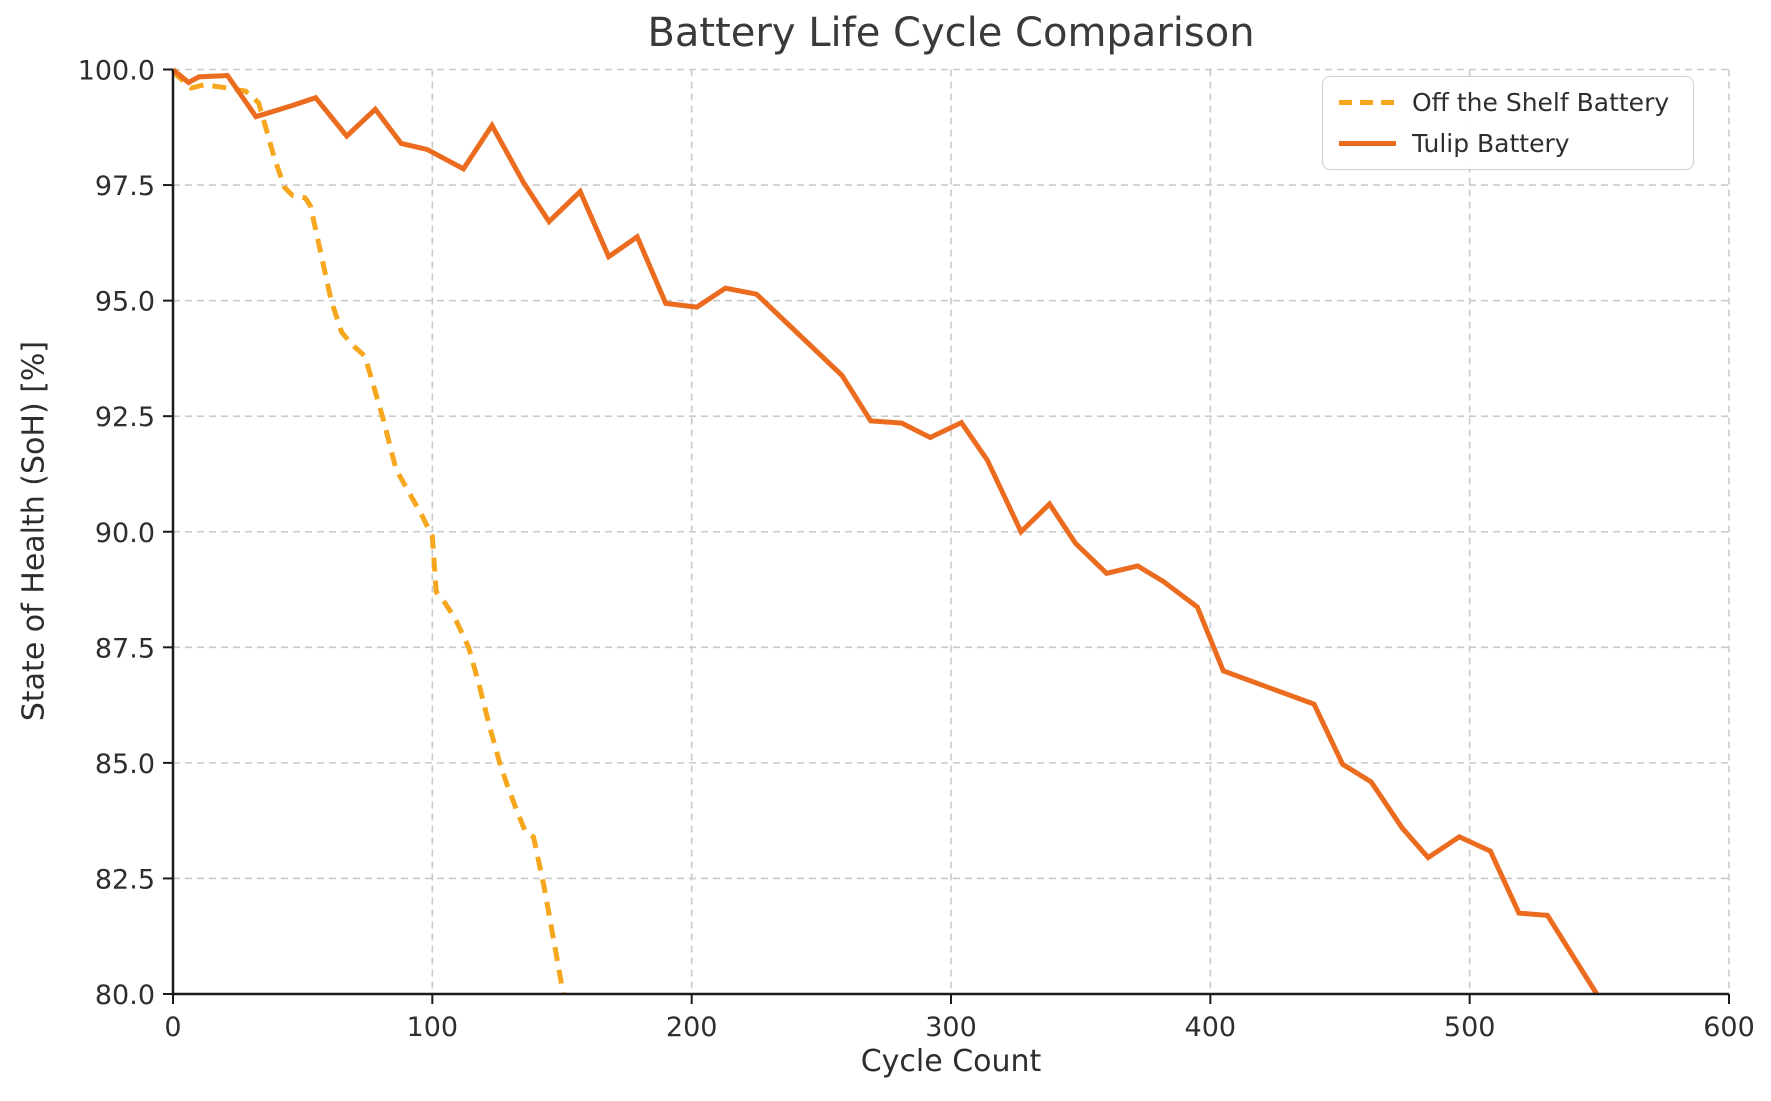  Describe the element at coordinates (692, 1027) in the screenshot. I see `x-tick-label: 200` at that location.